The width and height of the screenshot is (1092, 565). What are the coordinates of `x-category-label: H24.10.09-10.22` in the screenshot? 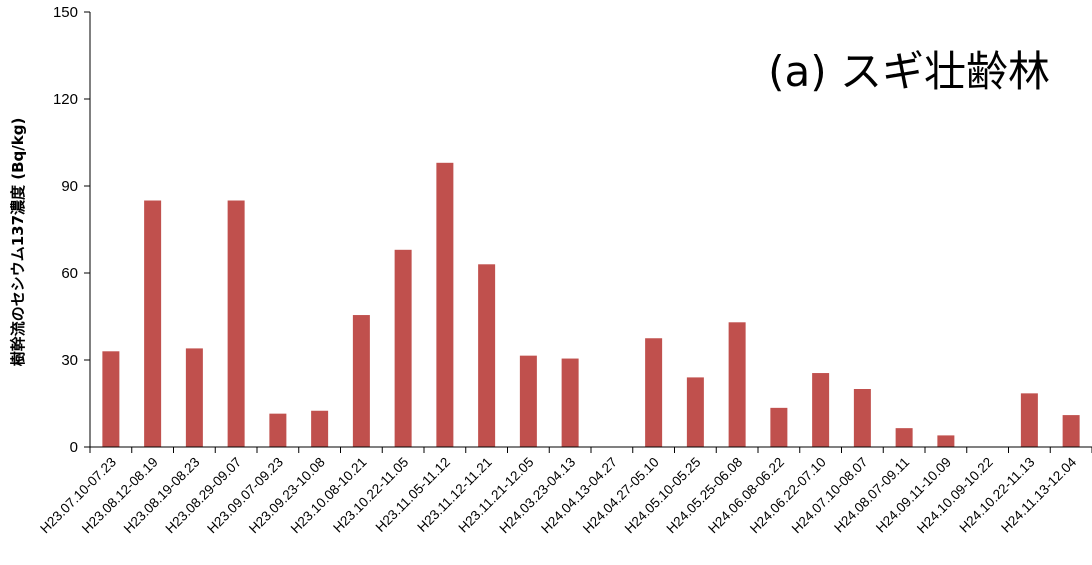 It's located at (955, 496).